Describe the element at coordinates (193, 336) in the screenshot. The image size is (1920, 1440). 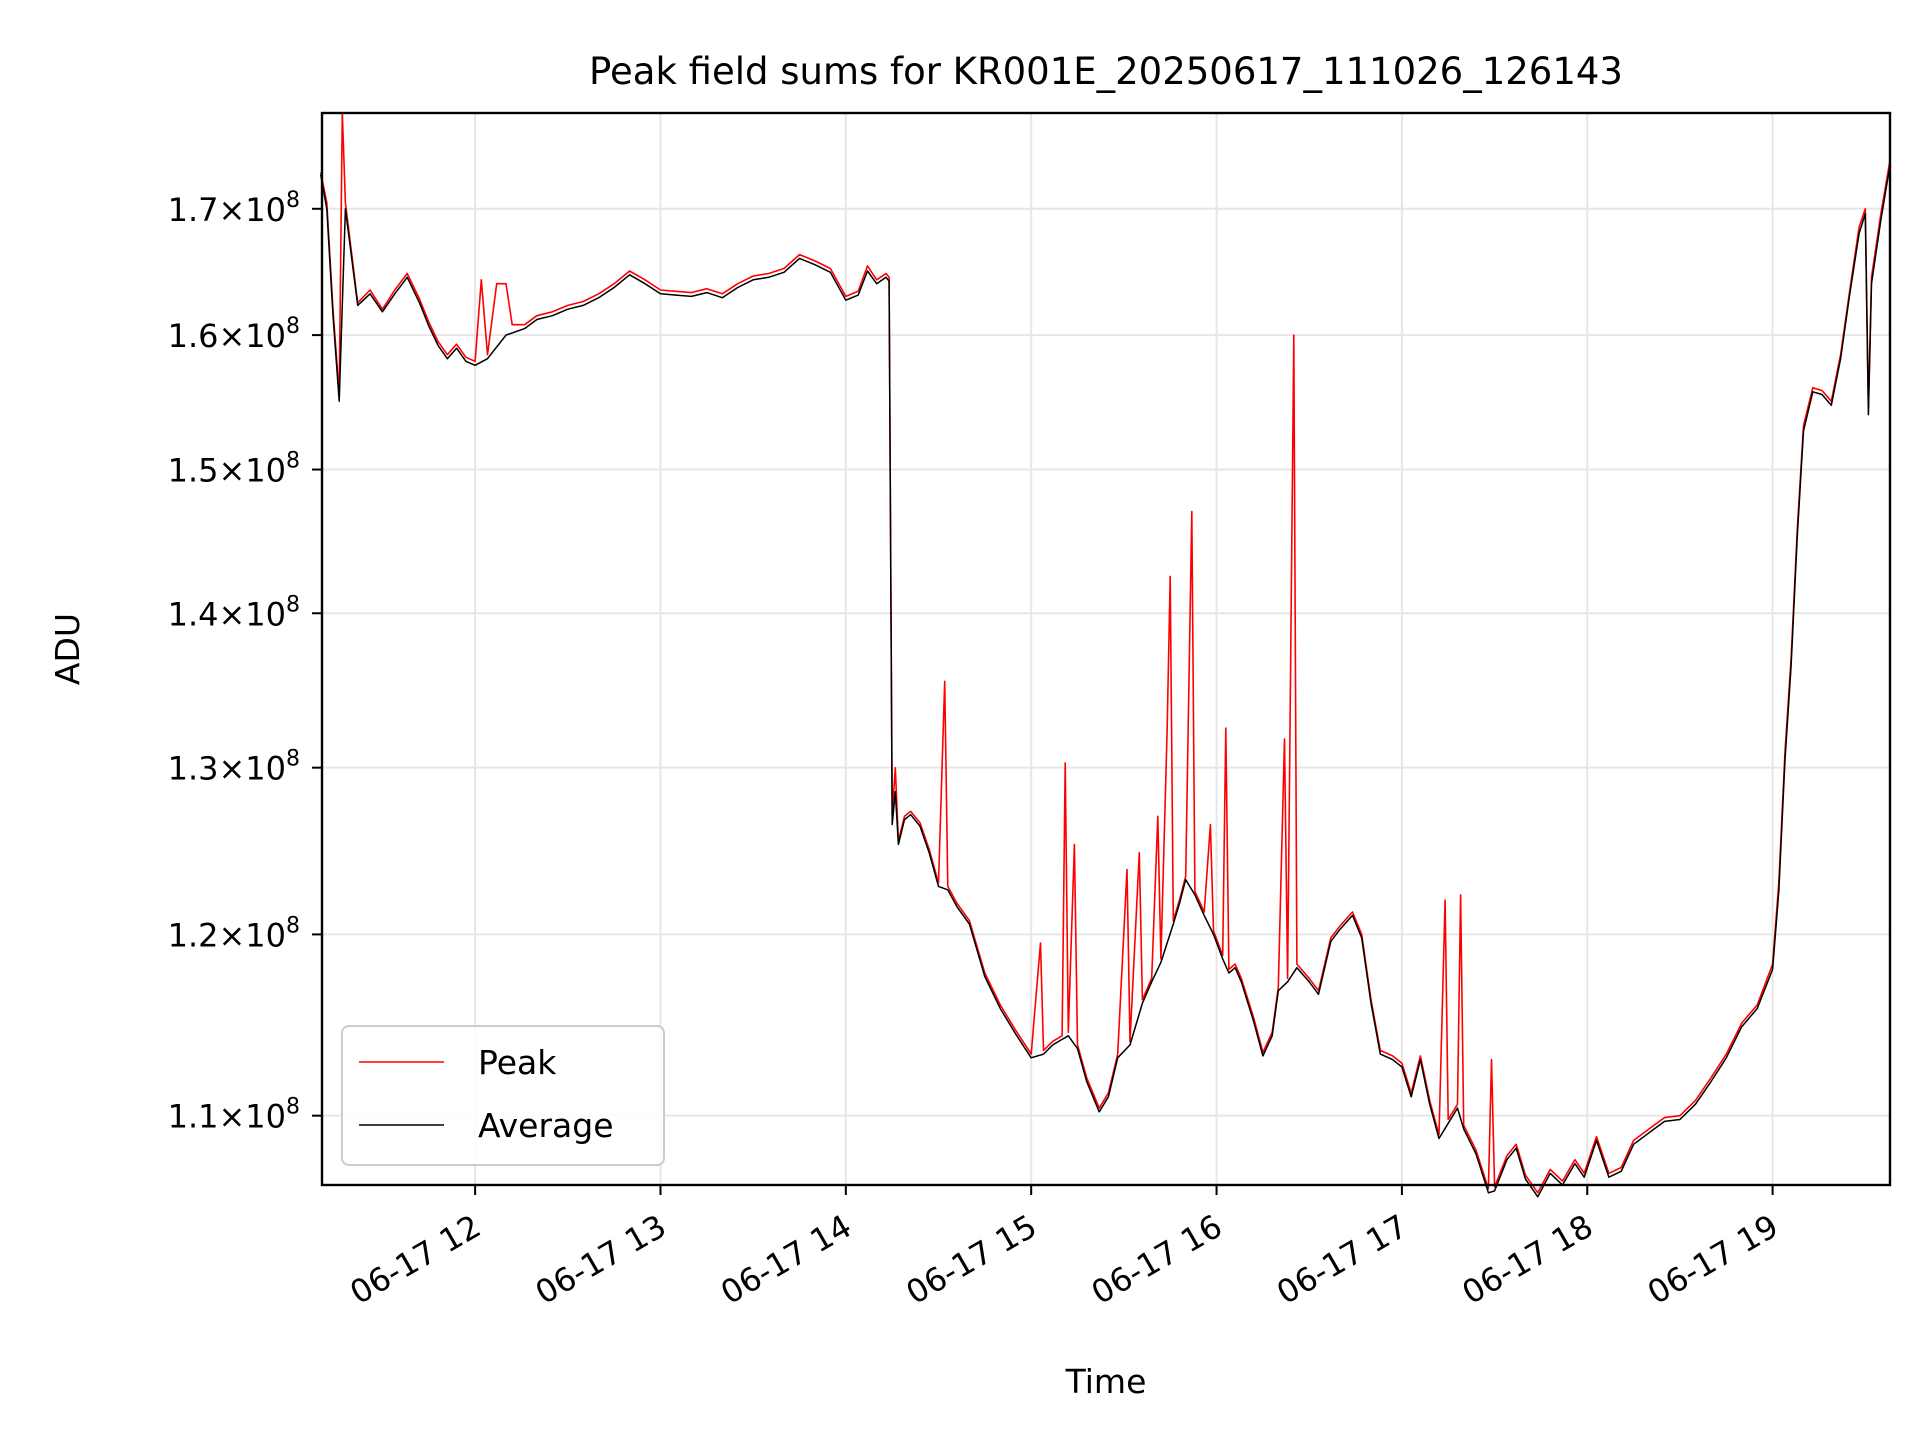
I see `y-tick-mantissa: 1.6` at that location.